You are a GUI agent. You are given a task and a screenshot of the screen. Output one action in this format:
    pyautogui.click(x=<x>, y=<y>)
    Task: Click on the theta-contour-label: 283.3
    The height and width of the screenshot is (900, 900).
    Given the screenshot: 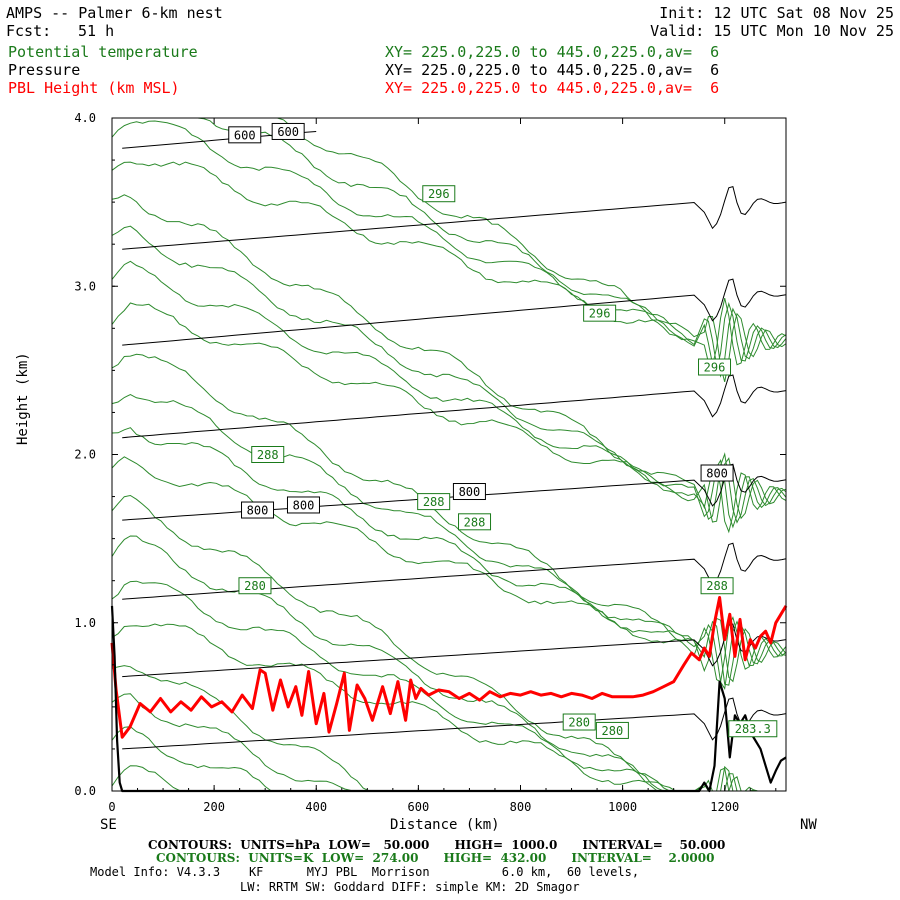 What is the action you would take?
    pyautogui.click(x=753, y=729)
    